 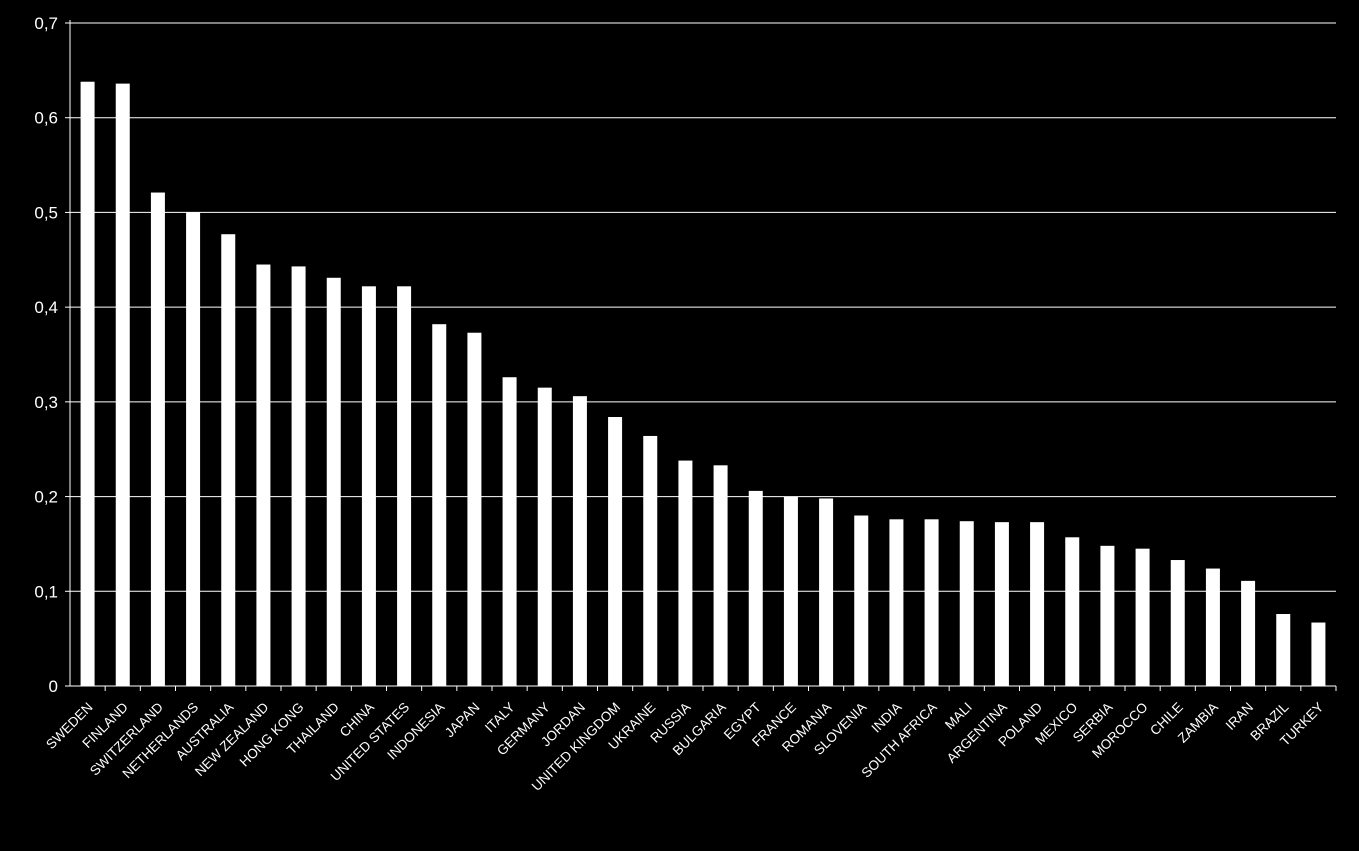 I want to click on y-tick-label: 0,1, so click(x=46, y=591).